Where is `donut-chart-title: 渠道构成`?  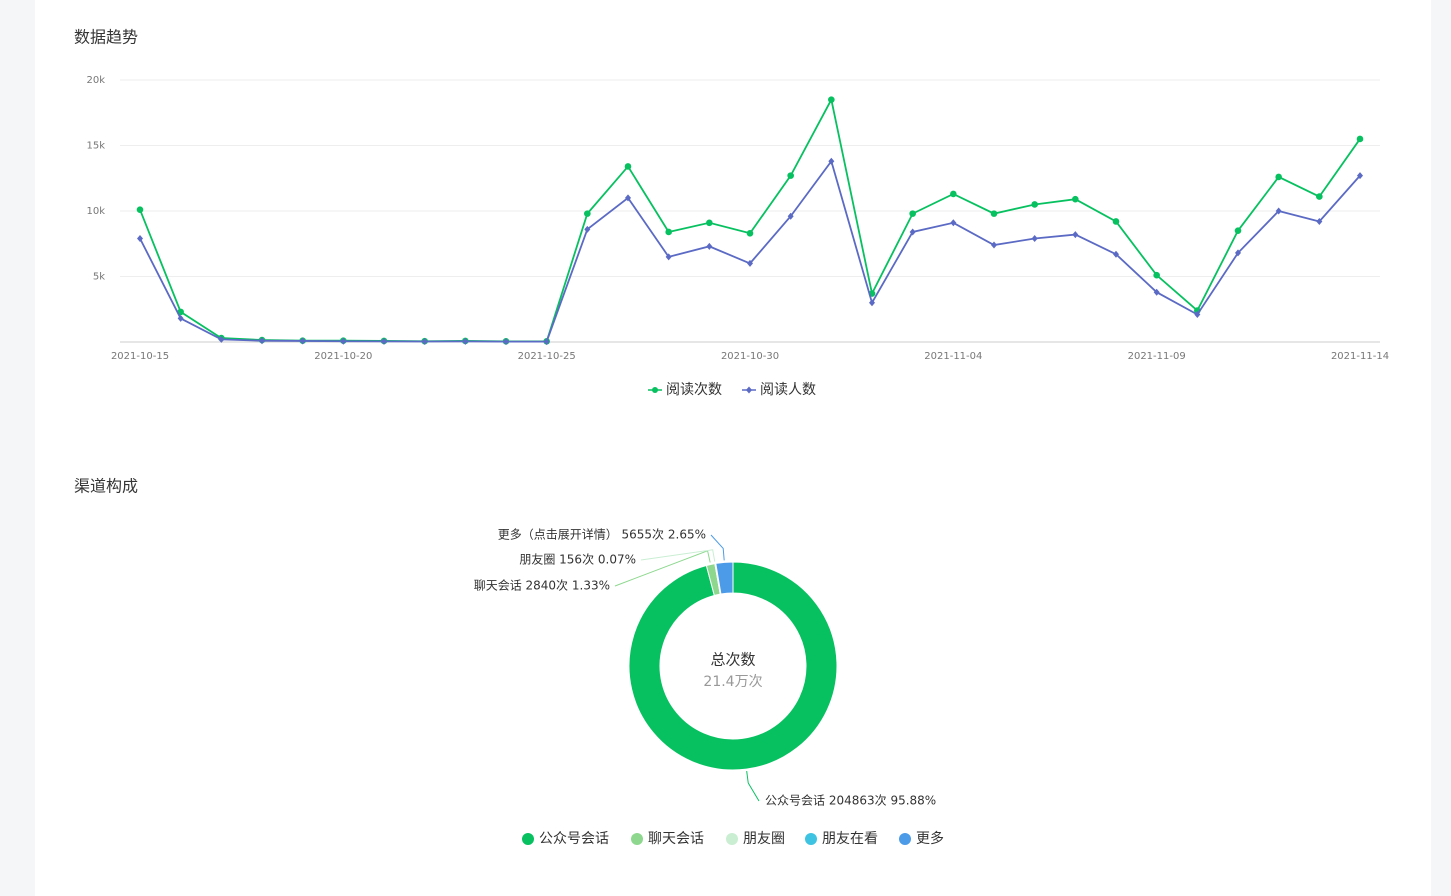
donut-chart-title: 渠道构成 is located at coordinates (106, 486).